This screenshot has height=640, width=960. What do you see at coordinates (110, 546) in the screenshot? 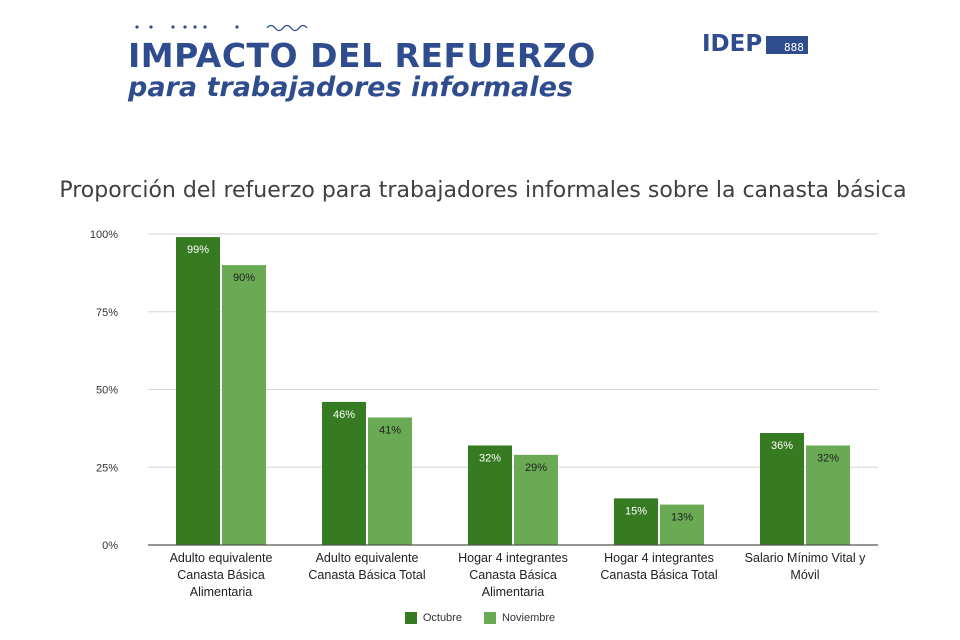
I see `y-tick-label: 0%` at bounding box center [110, 546].